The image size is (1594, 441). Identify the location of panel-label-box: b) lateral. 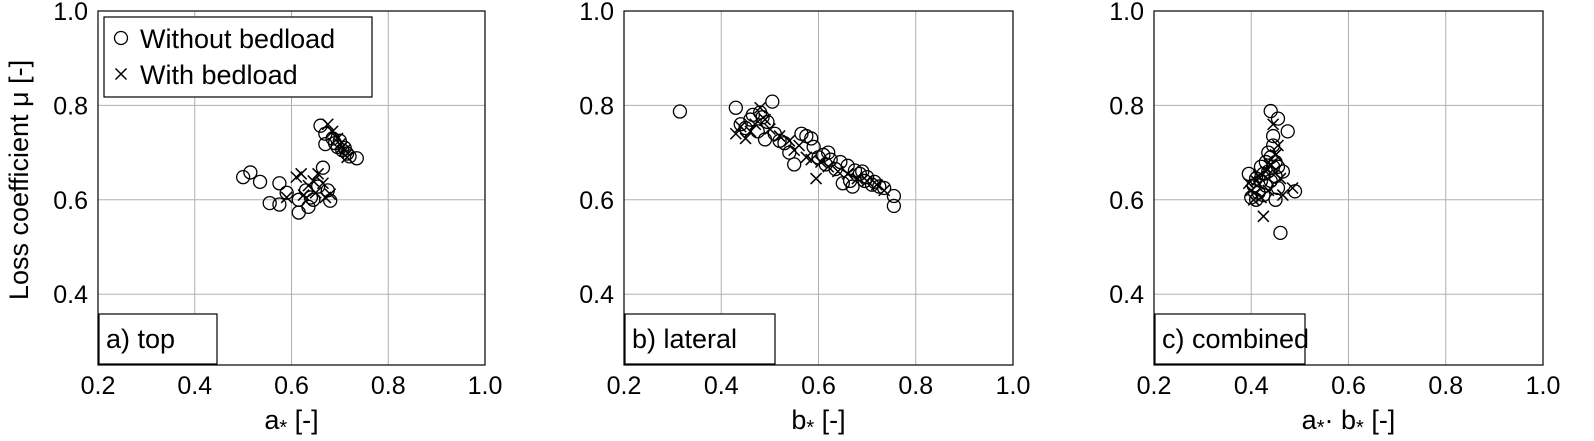
(700, 339).